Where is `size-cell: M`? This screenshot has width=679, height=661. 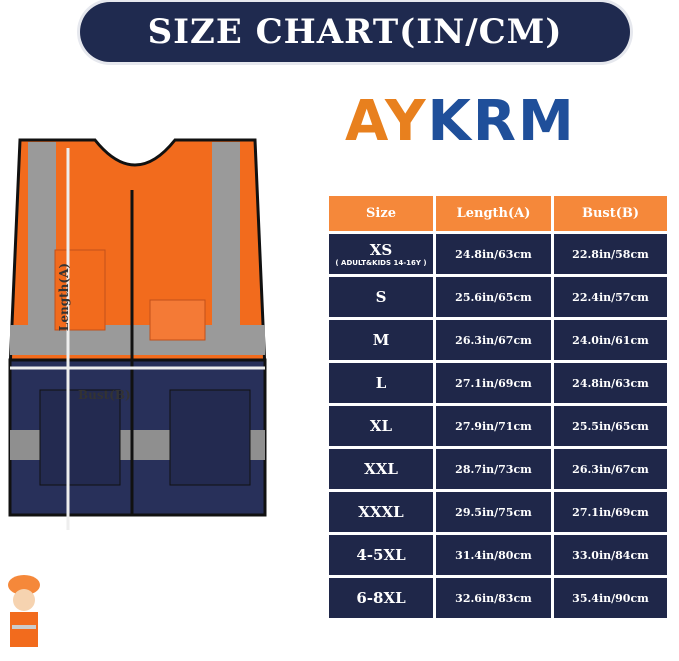
size-cell: M is located at coordinates (381, 340).